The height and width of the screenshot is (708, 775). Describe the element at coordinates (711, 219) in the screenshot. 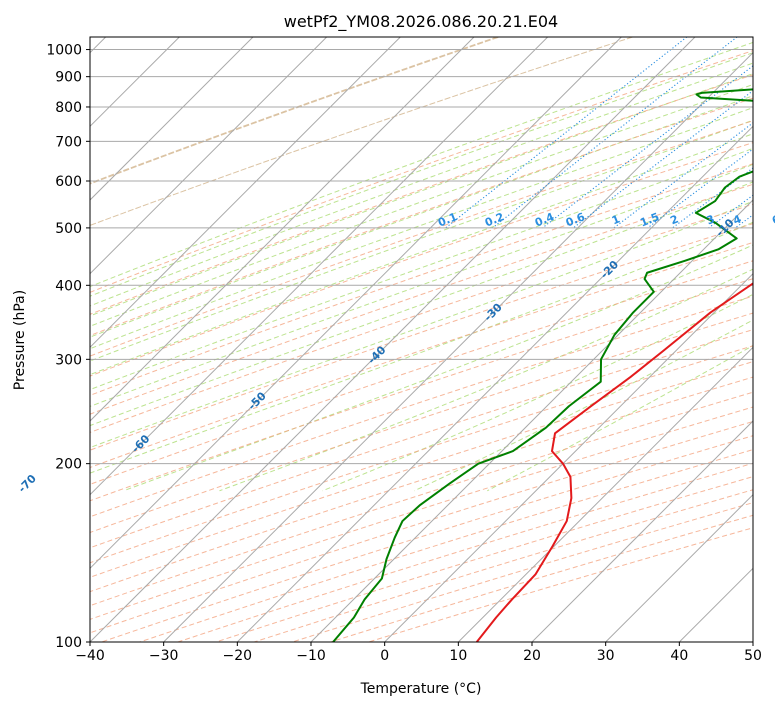

I see `mixing-ratio-label: 3` at that location.